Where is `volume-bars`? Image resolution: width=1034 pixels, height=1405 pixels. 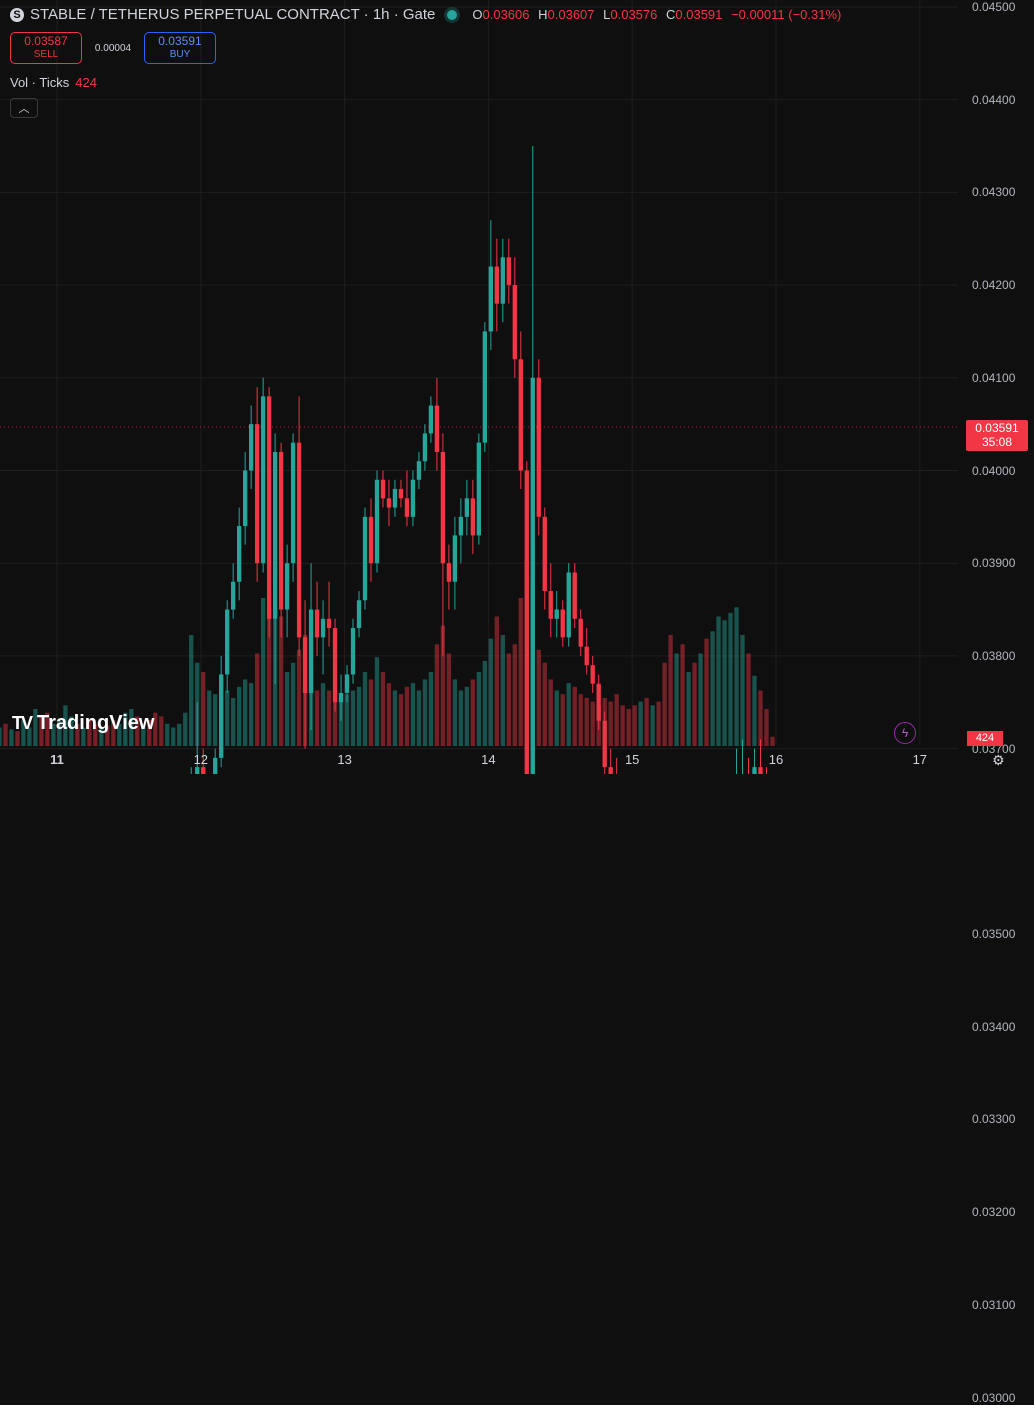
volume-bars is located at coordinates (387, 653).